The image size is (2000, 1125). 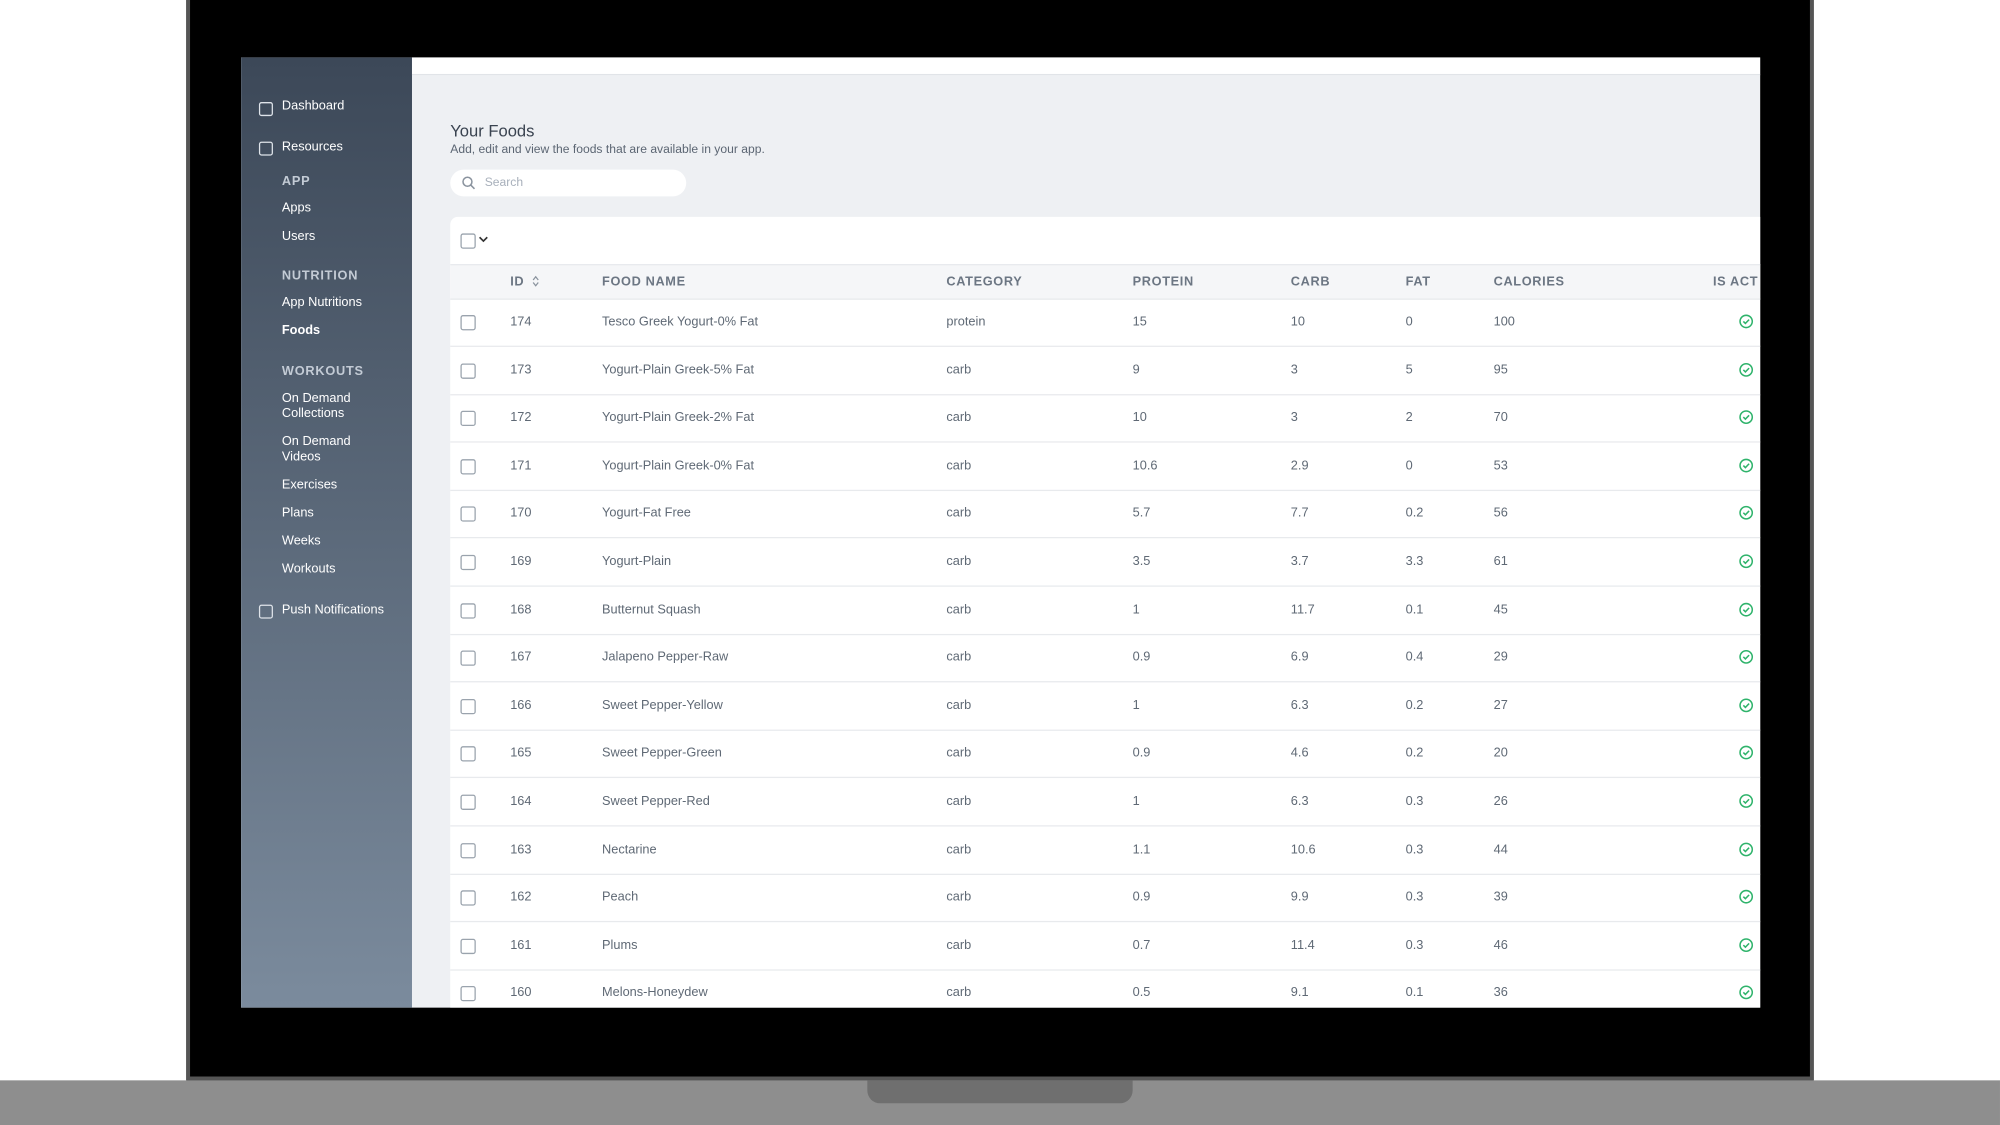 I want to click on nav-item: Apps, so click(x=296, y=208).